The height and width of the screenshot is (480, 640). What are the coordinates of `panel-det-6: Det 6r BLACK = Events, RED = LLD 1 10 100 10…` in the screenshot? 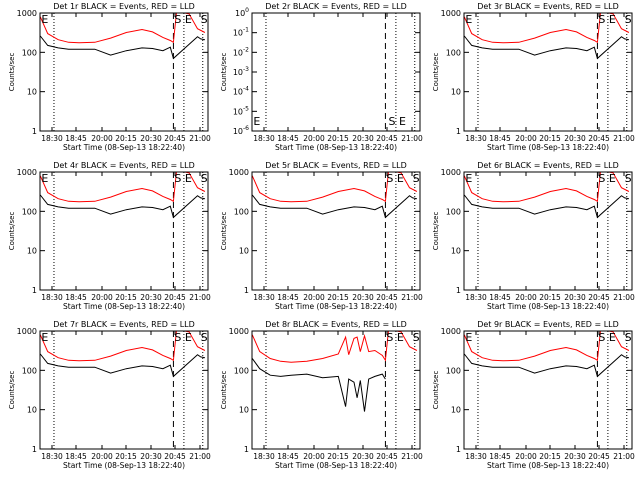 It's located at (533, 236).